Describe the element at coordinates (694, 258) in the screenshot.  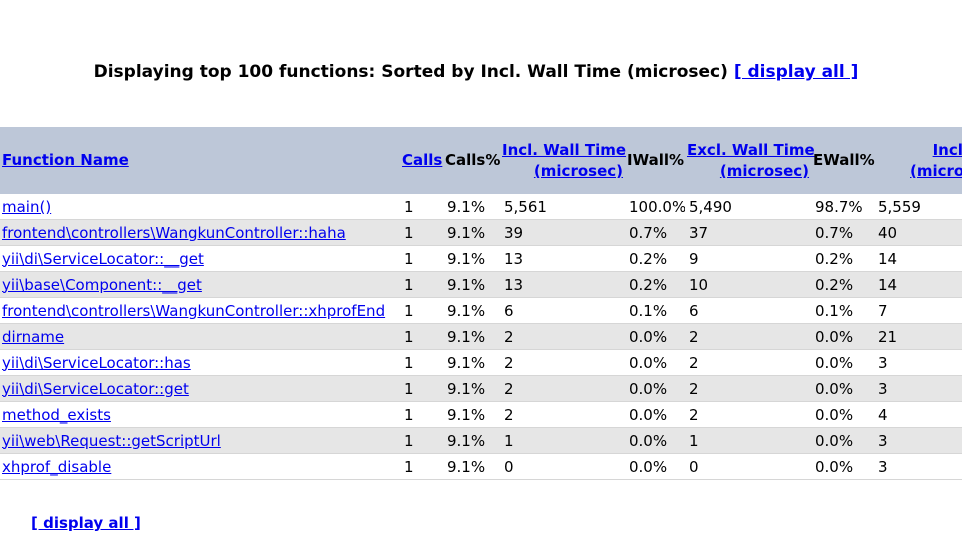
I see `cell-text: 9` at that location.